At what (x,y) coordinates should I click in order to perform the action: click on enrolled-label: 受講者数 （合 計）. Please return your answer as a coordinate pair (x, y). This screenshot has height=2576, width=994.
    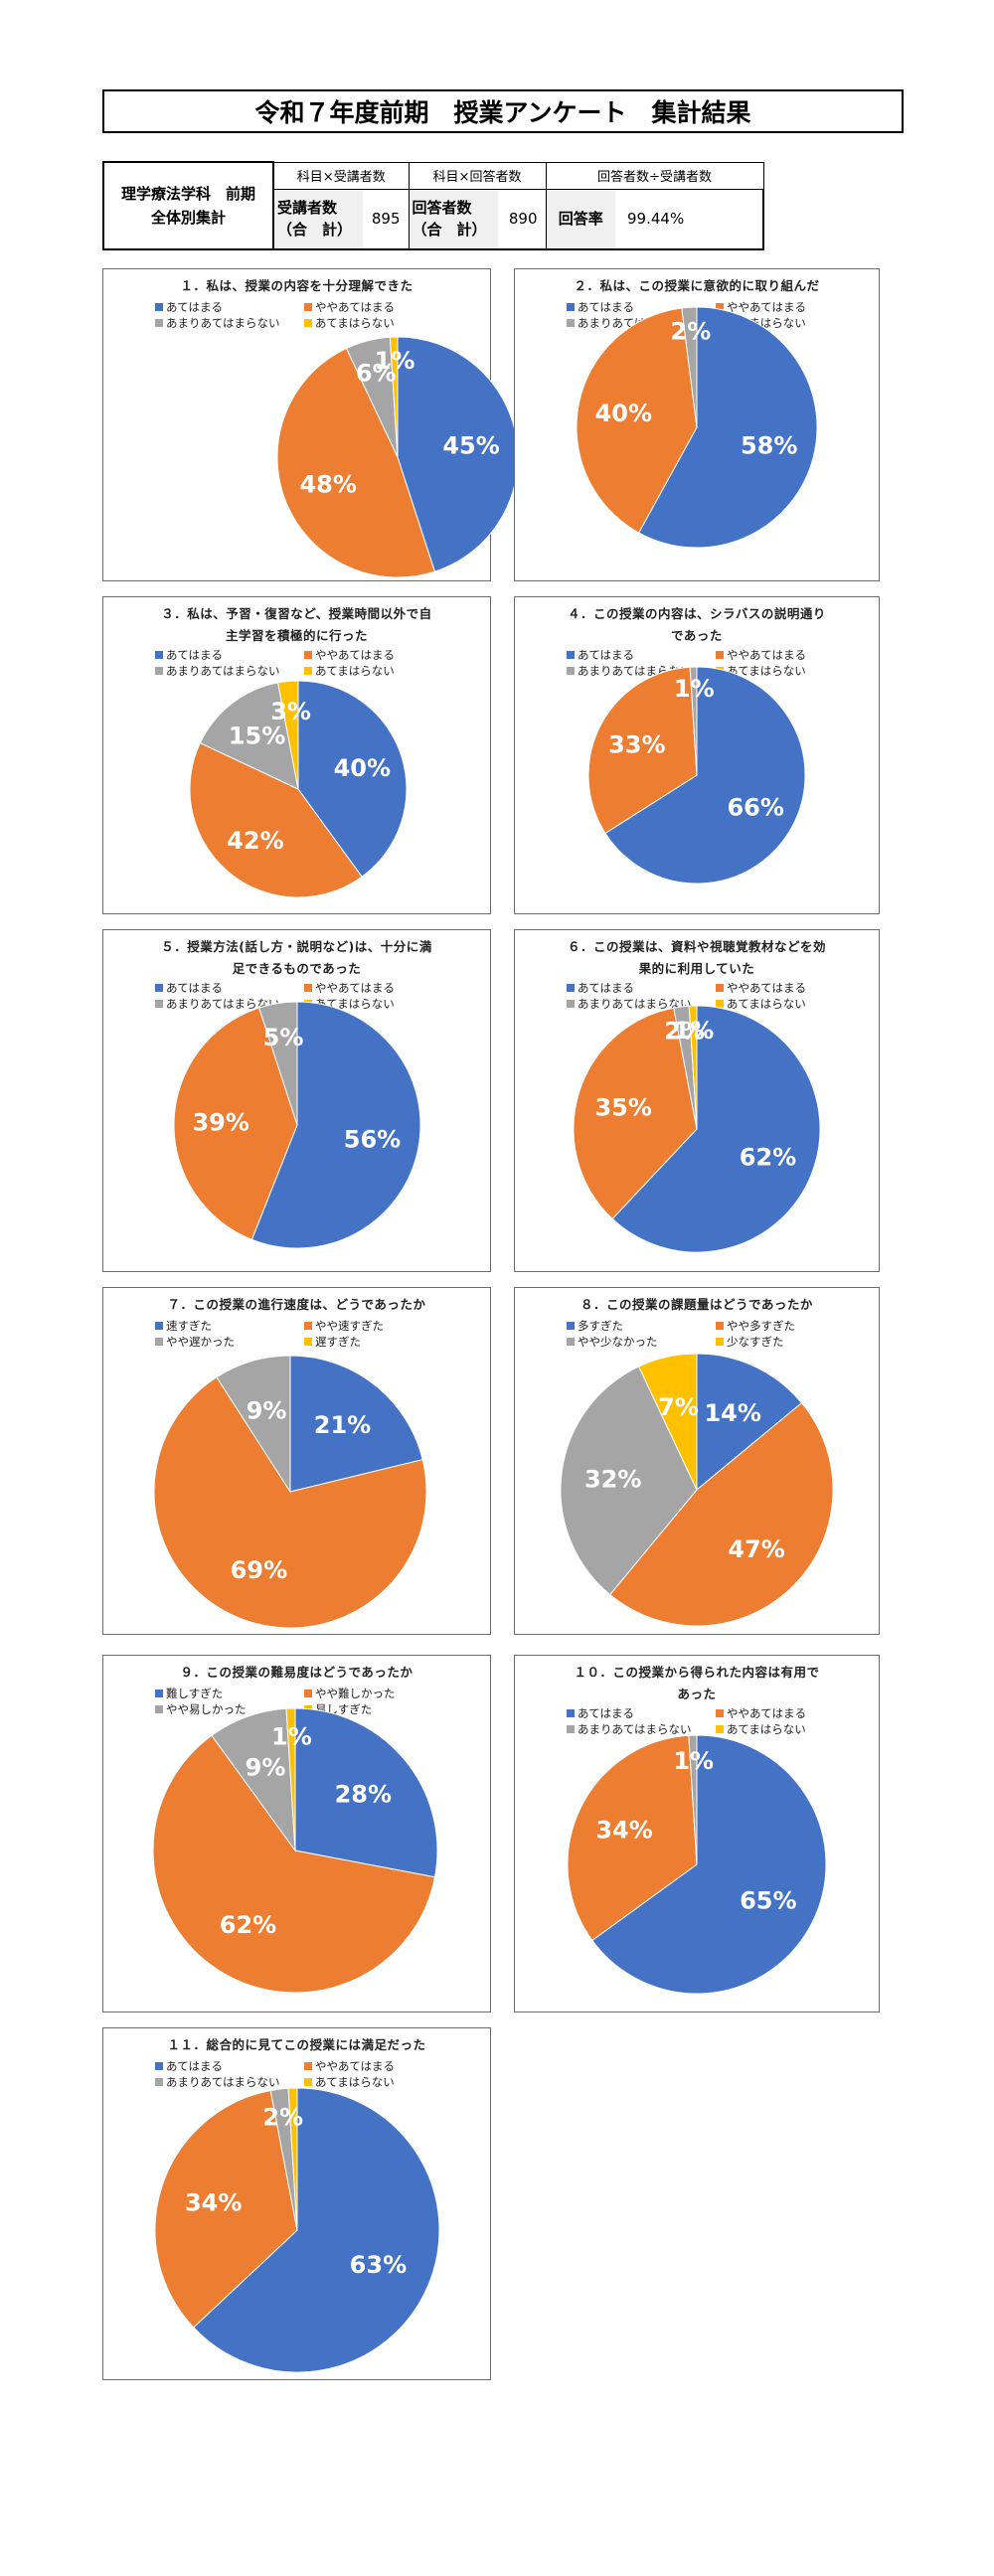
    Looking at the image, I should click on (317, 219).